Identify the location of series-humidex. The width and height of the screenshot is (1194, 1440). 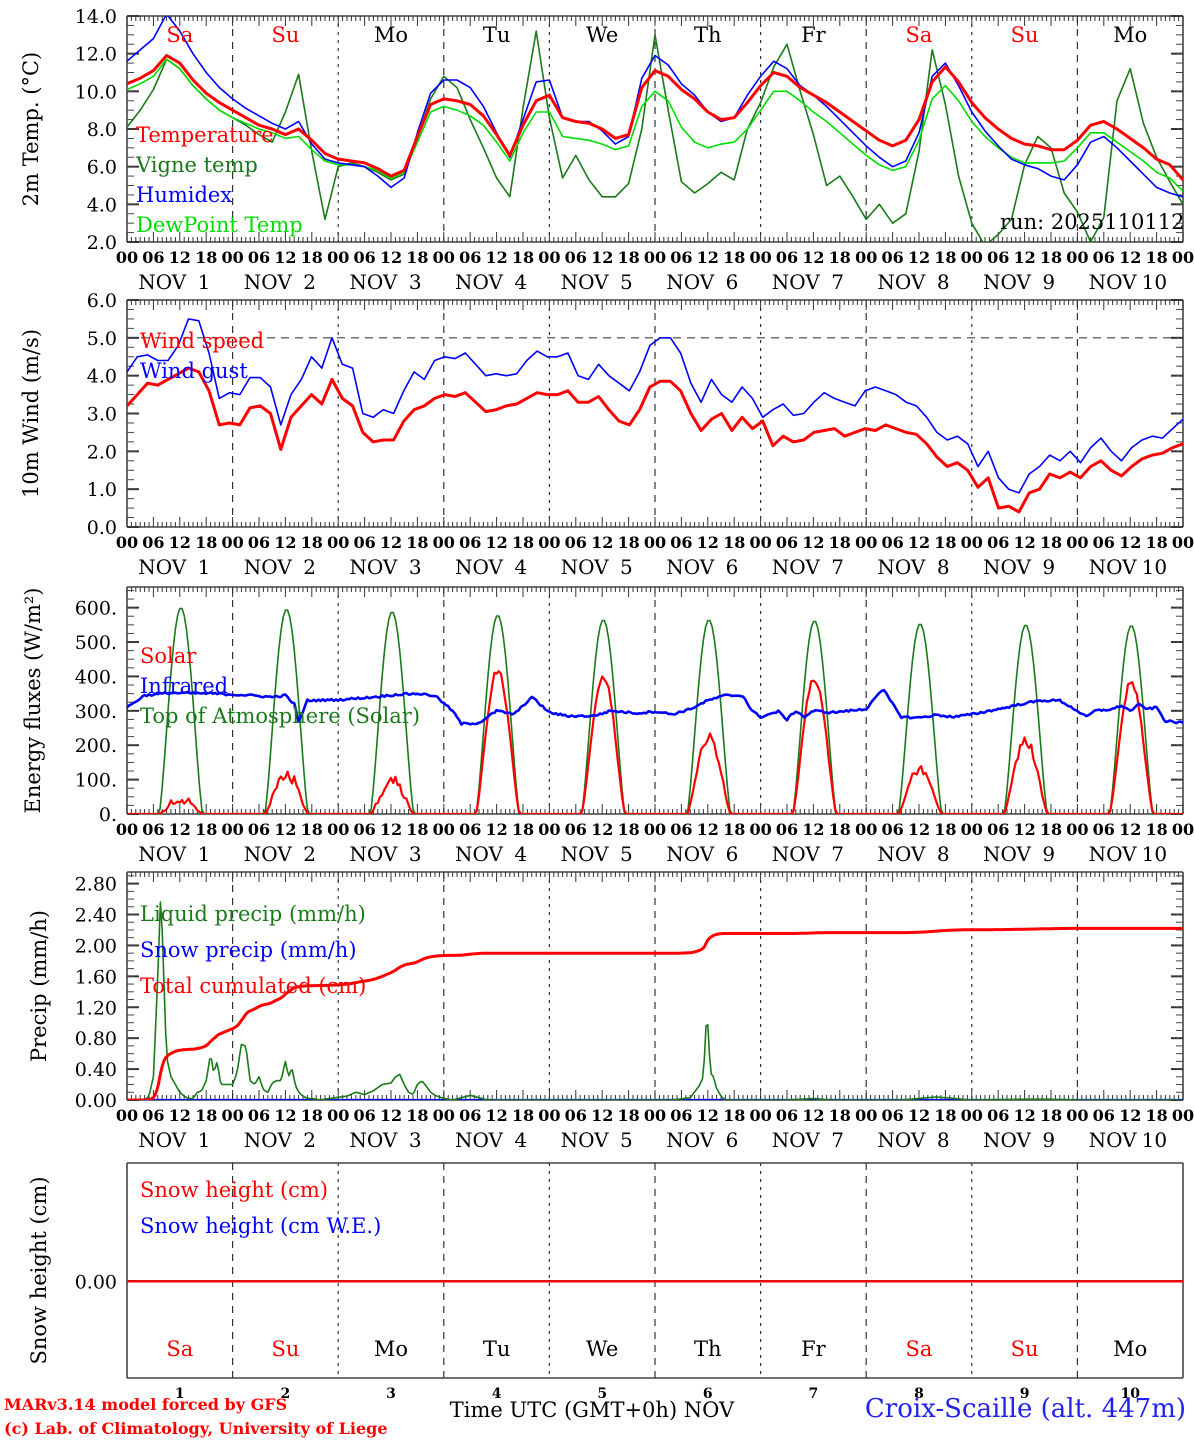
(655, 107).